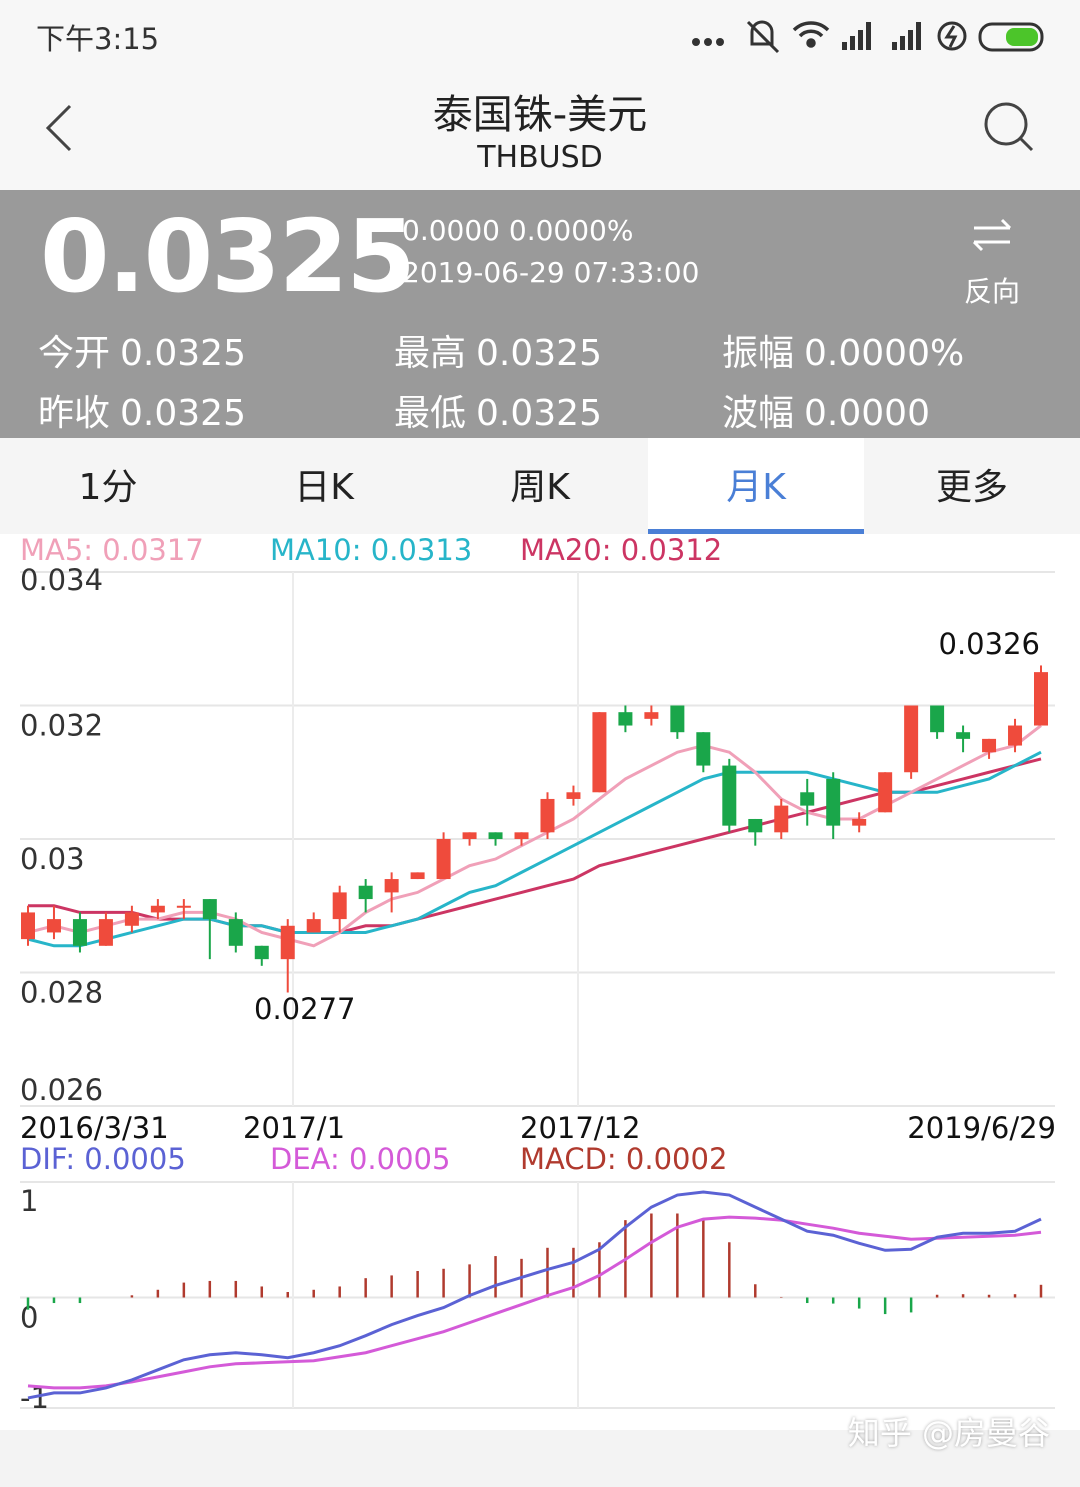 The height and width of the screenshot is (1487, 1080). What do you see at coordinates (708, 42) in the screenshot?
I see `more-dots-icon` at bounding box center [708, 42].